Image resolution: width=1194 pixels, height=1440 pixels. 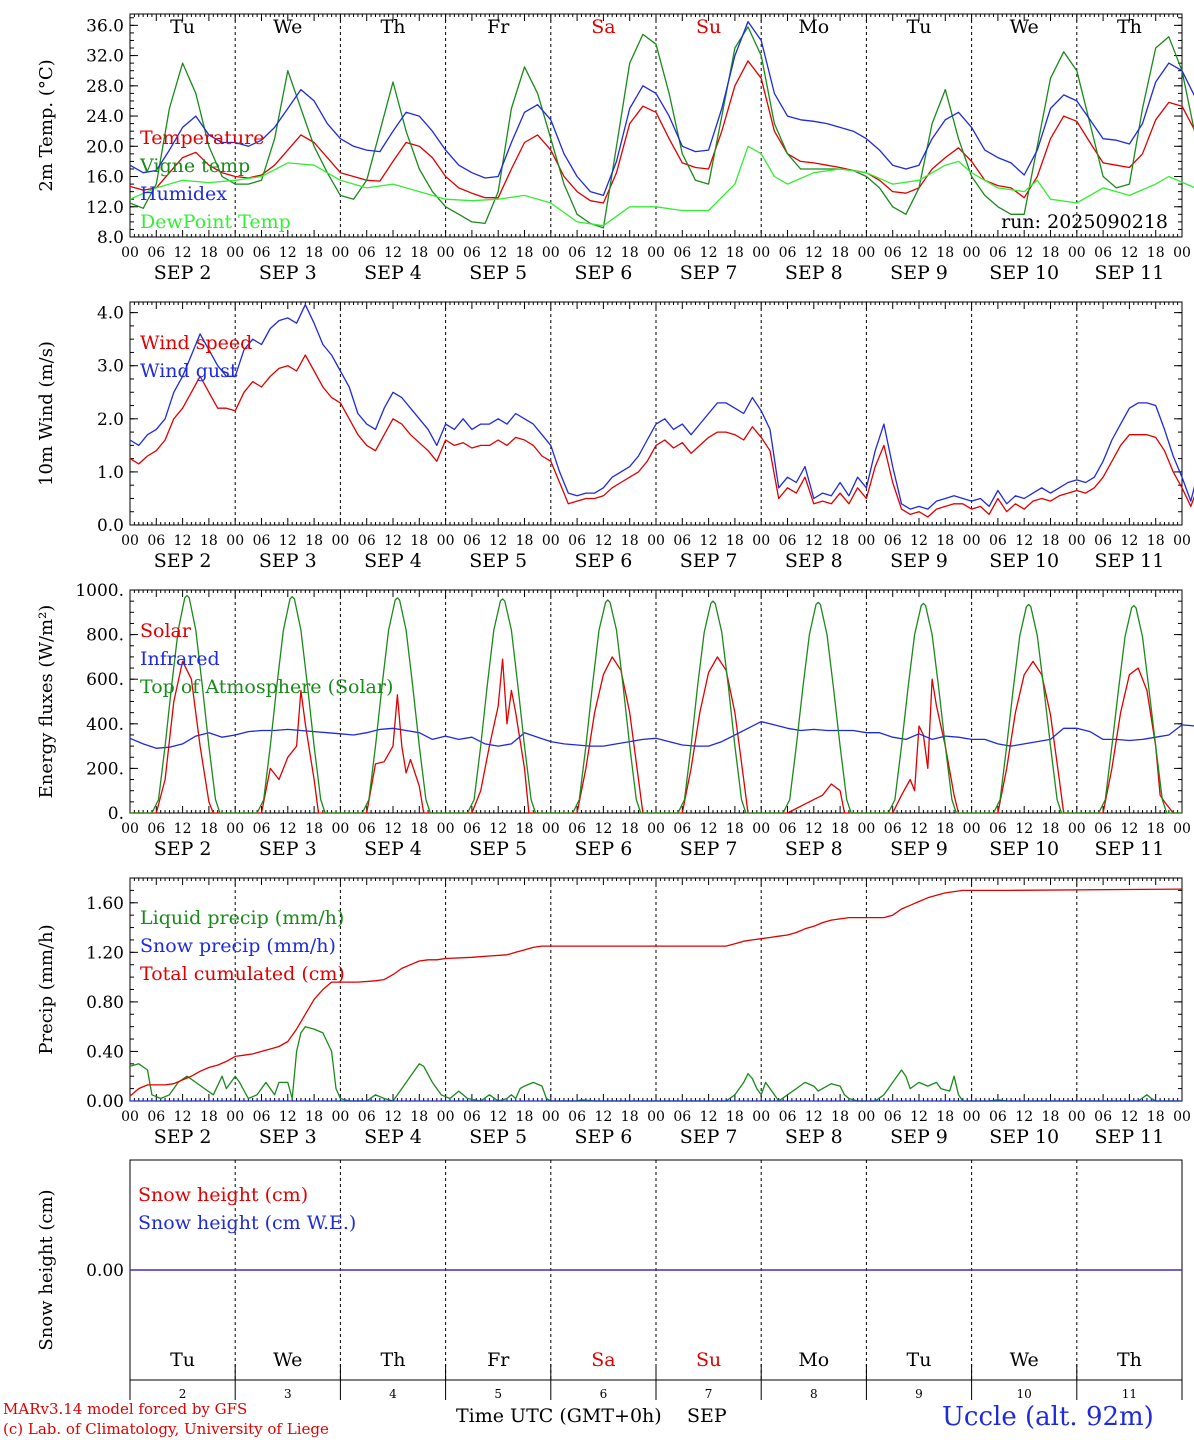 I want to click on legend-entry: Wind gust, so click(x=189, y=371).